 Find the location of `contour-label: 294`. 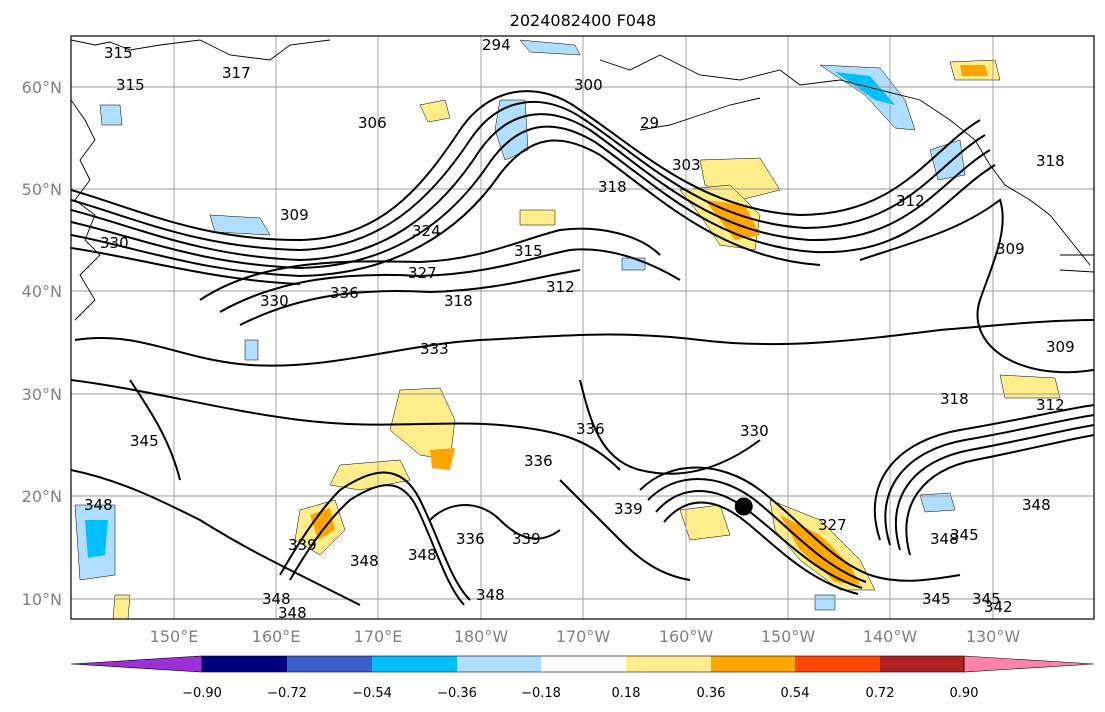

contour-label: 294 is located at coordinates (496, 45).